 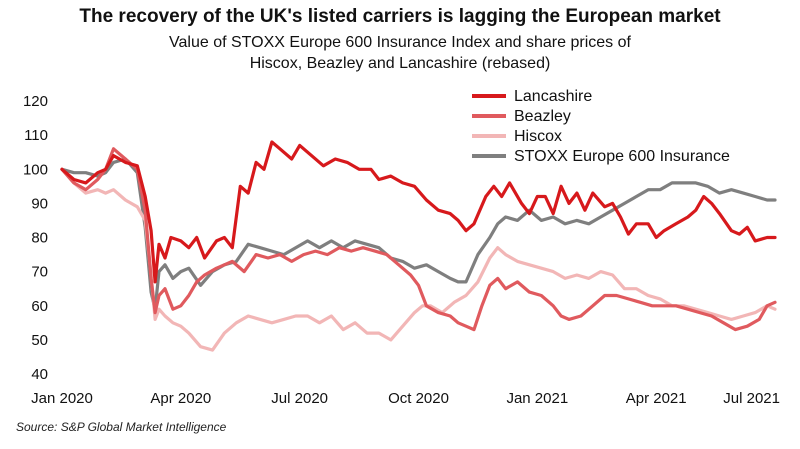 What do you see at coordinates (400, 63) in the screenshot?
I see `chart-subtitle-line2: Hiscox, Beazley and Lancashire (rebased)` at bounding box center [400, 63].